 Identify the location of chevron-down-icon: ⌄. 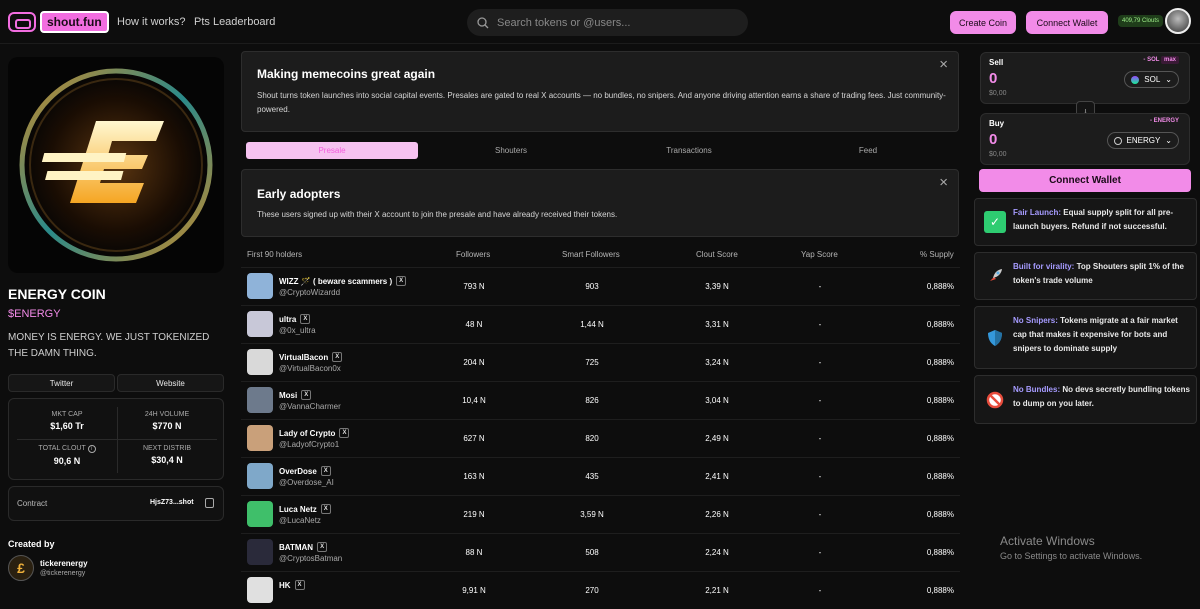
(1168, 140).